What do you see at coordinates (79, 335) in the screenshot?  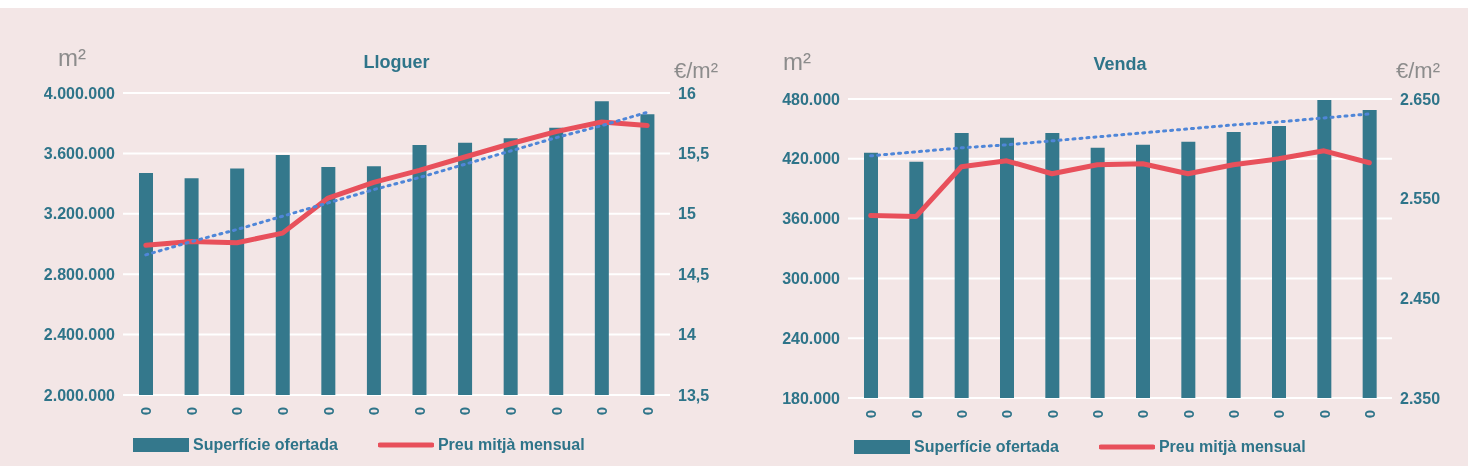 I see `y-tick-label: 2.400.000` at bounding box center [79, 335].